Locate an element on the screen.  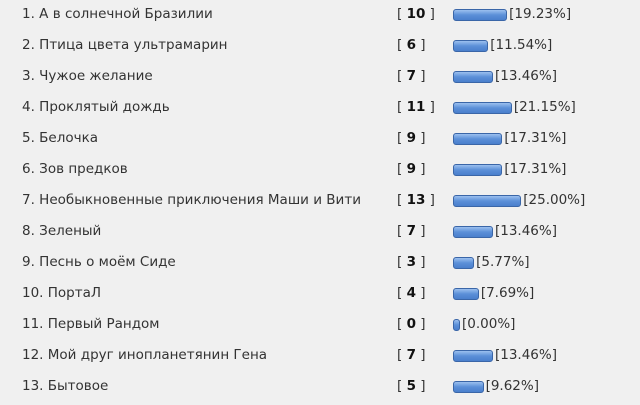
vote-count-value: 6 is located at coordinates (411, 45).